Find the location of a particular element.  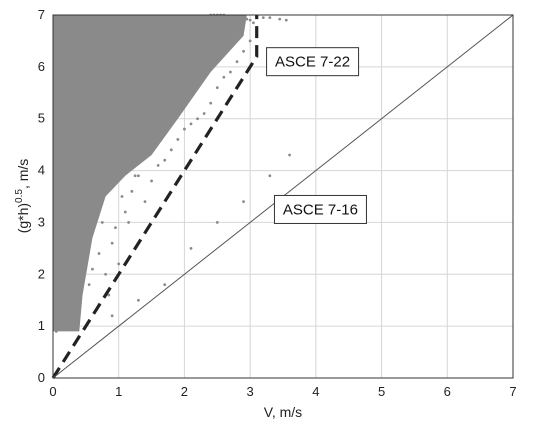

annotation-box: ASCE 7-22 is located at coordinates (313, 62).